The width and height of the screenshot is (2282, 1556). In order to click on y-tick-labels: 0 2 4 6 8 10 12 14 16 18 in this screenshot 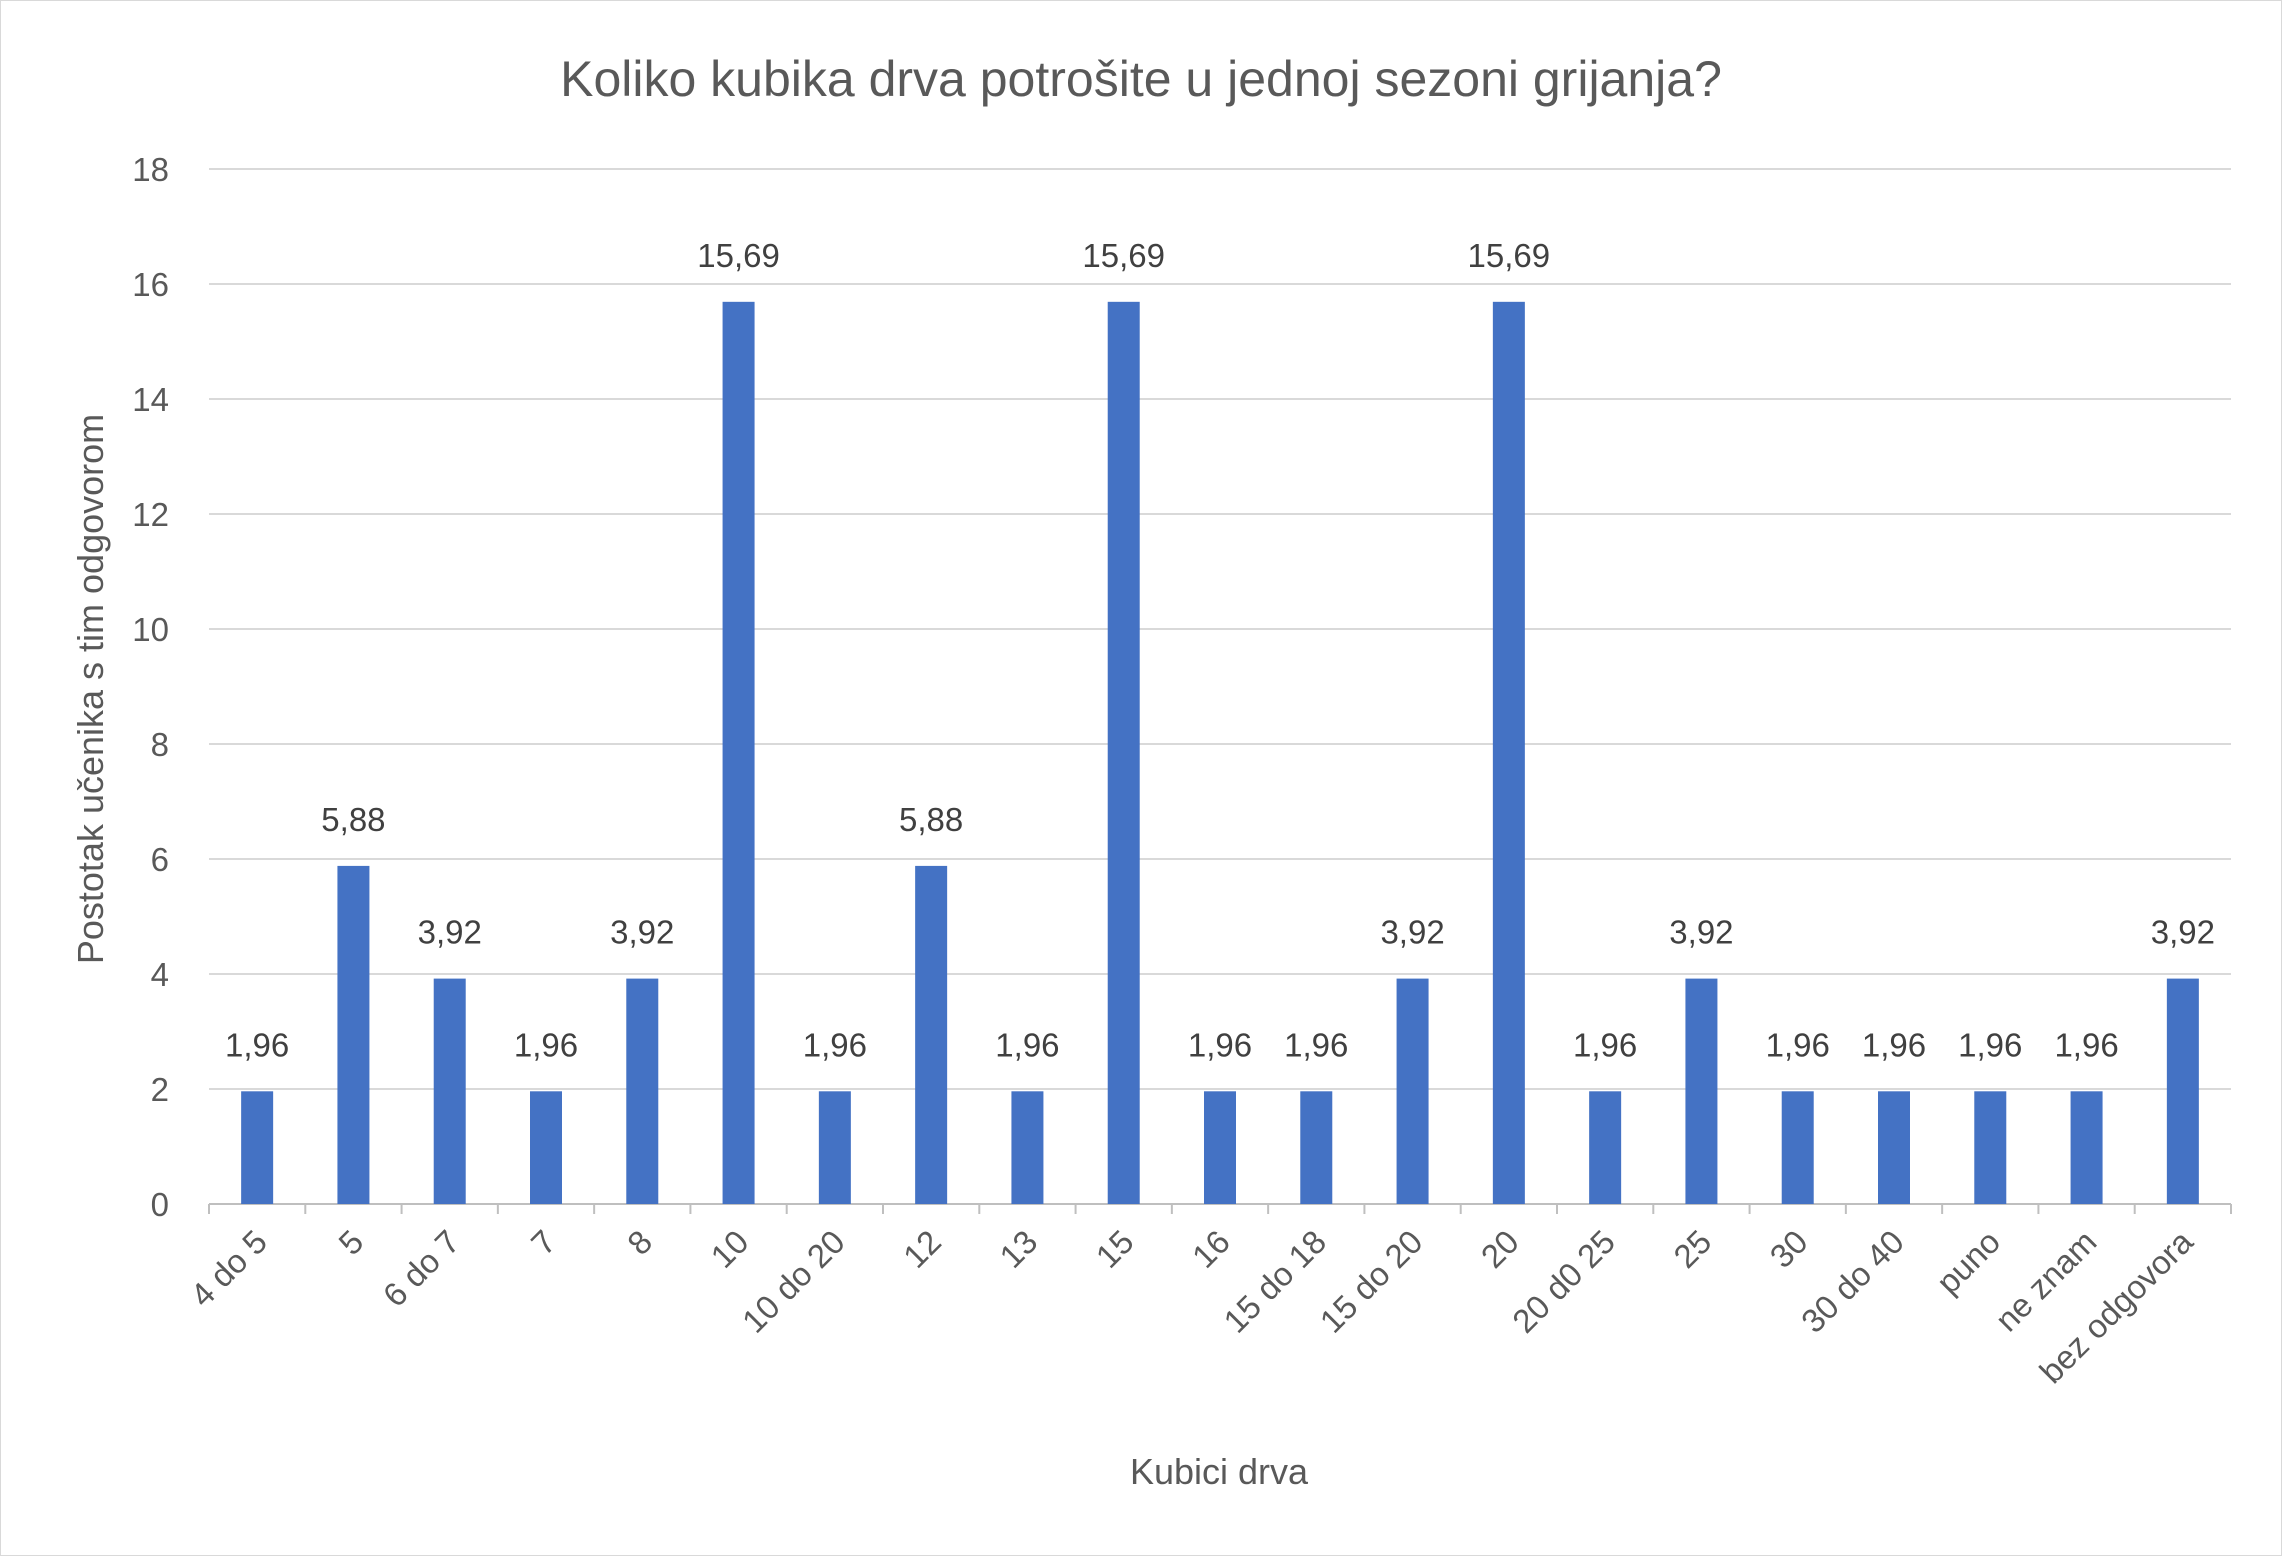, I will do `click(150, 687)`.